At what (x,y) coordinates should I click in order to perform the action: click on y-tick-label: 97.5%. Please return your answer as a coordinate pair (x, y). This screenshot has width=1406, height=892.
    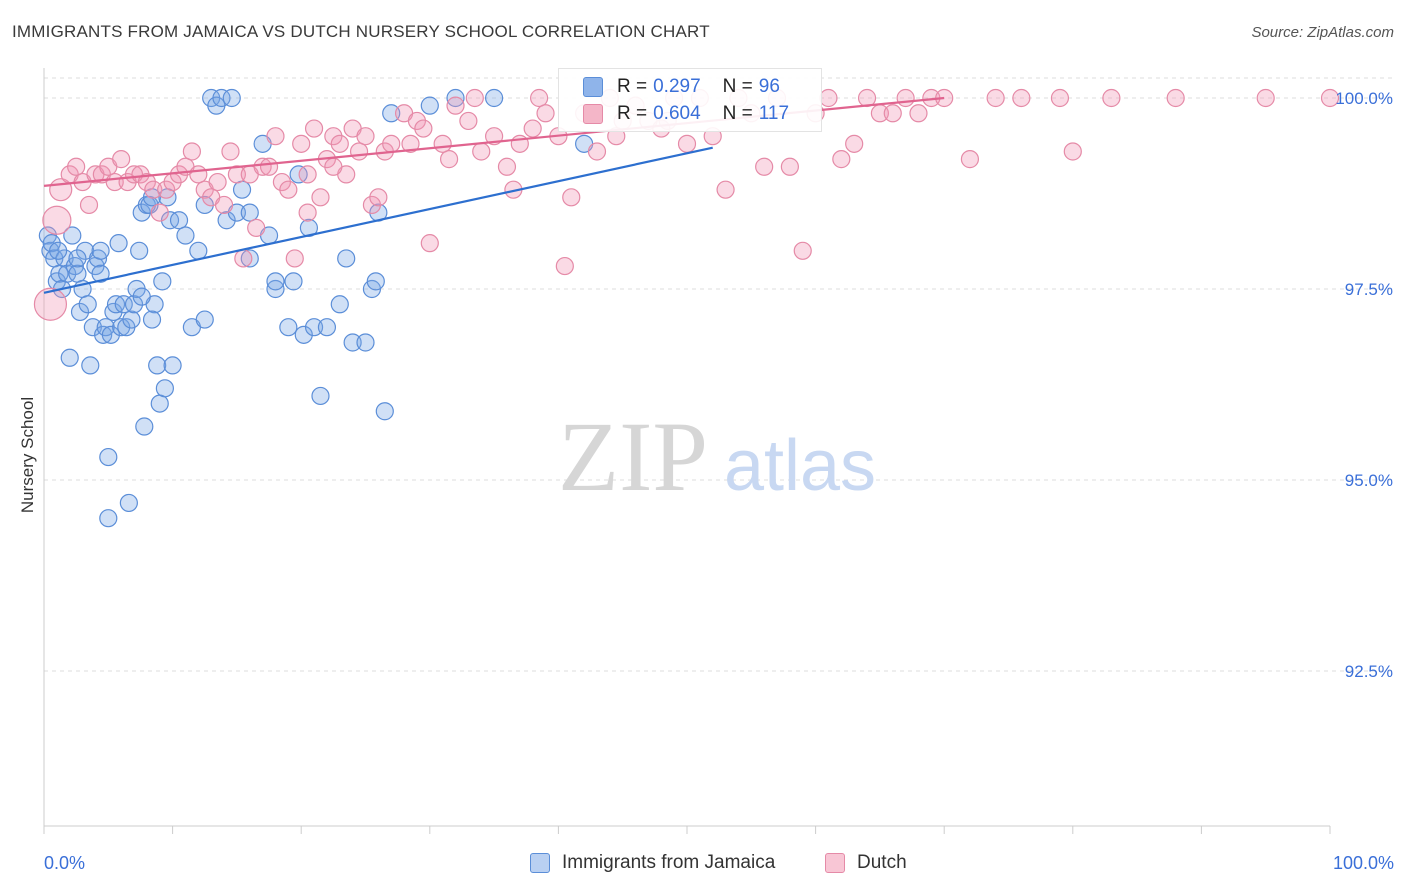
    Looking at the image, I should click on (1369, 289).